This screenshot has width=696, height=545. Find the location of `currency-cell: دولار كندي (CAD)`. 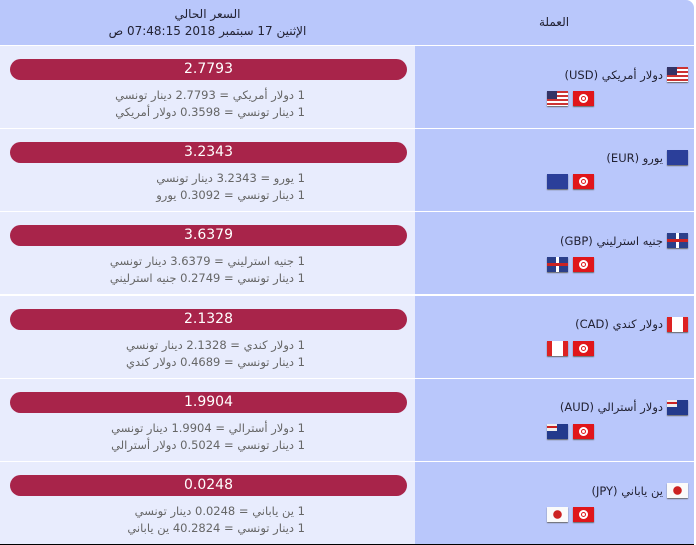

currency-cell: دولار كندي (CAD) is located at coordinates (554, 336).